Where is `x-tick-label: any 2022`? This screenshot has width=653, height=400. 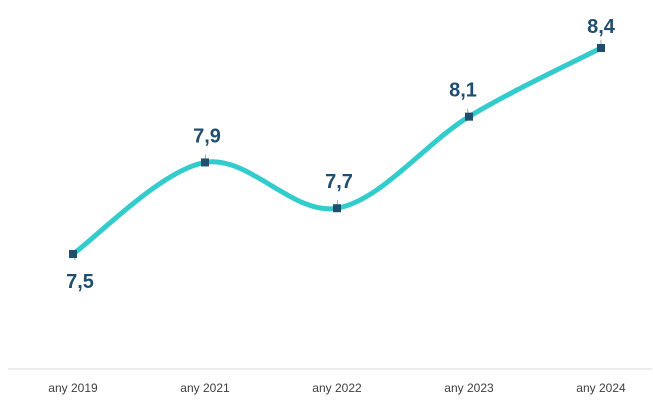
x-tick-label: any 2022 is located at coordinates (337, 388).